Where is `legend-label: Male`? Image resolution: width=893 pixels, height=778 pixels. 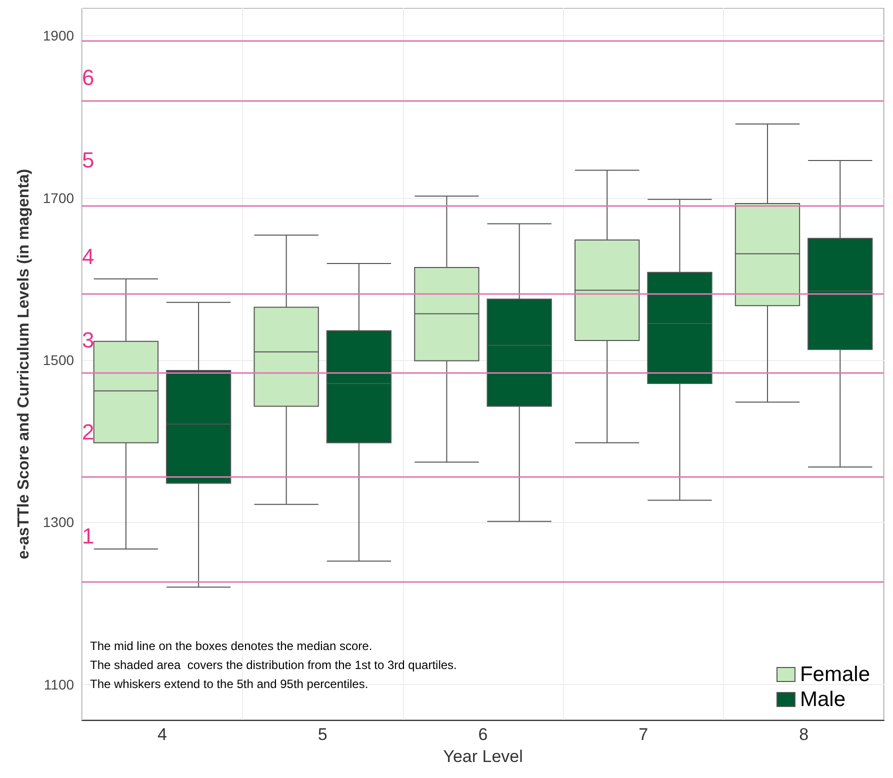 legend-label: Male is located at coordinates (823, 699).